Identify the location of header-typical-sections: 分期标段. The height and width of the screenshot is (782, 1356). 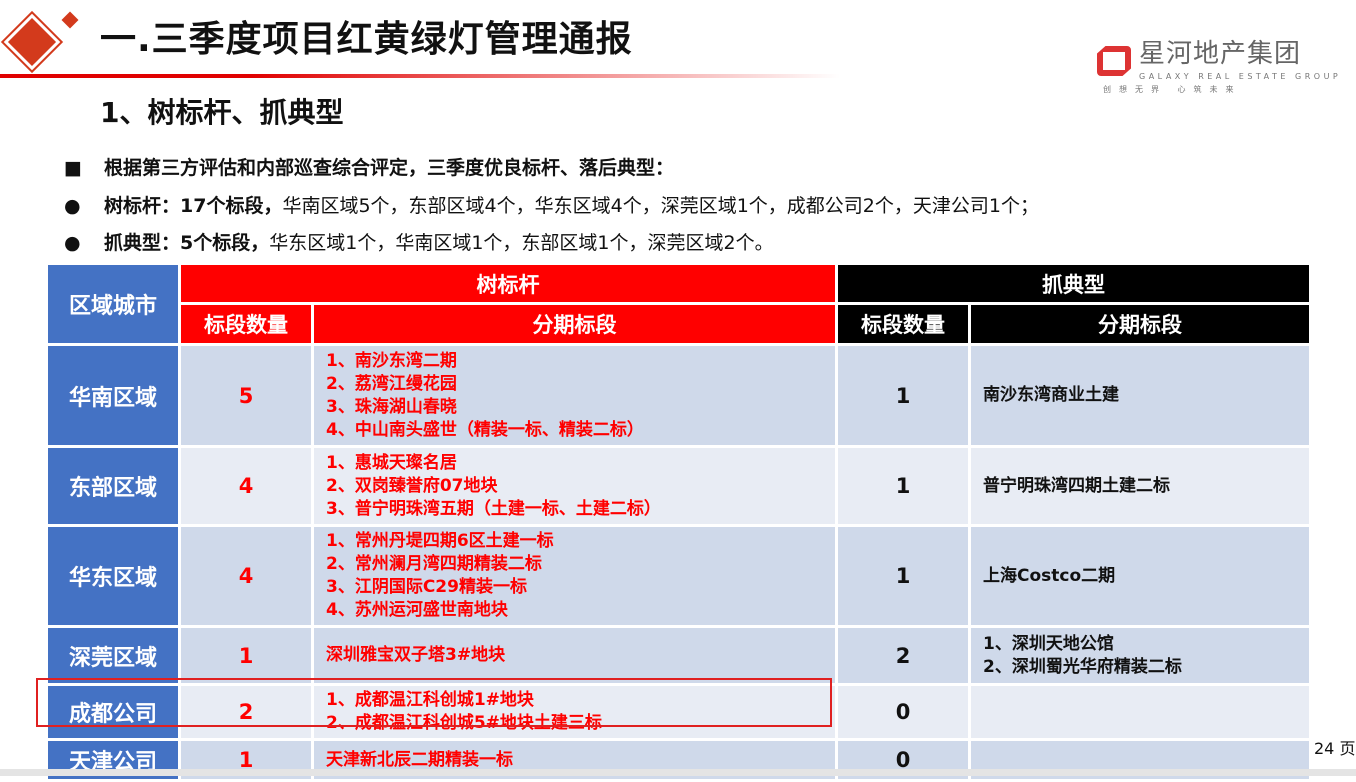
(1140, 324).